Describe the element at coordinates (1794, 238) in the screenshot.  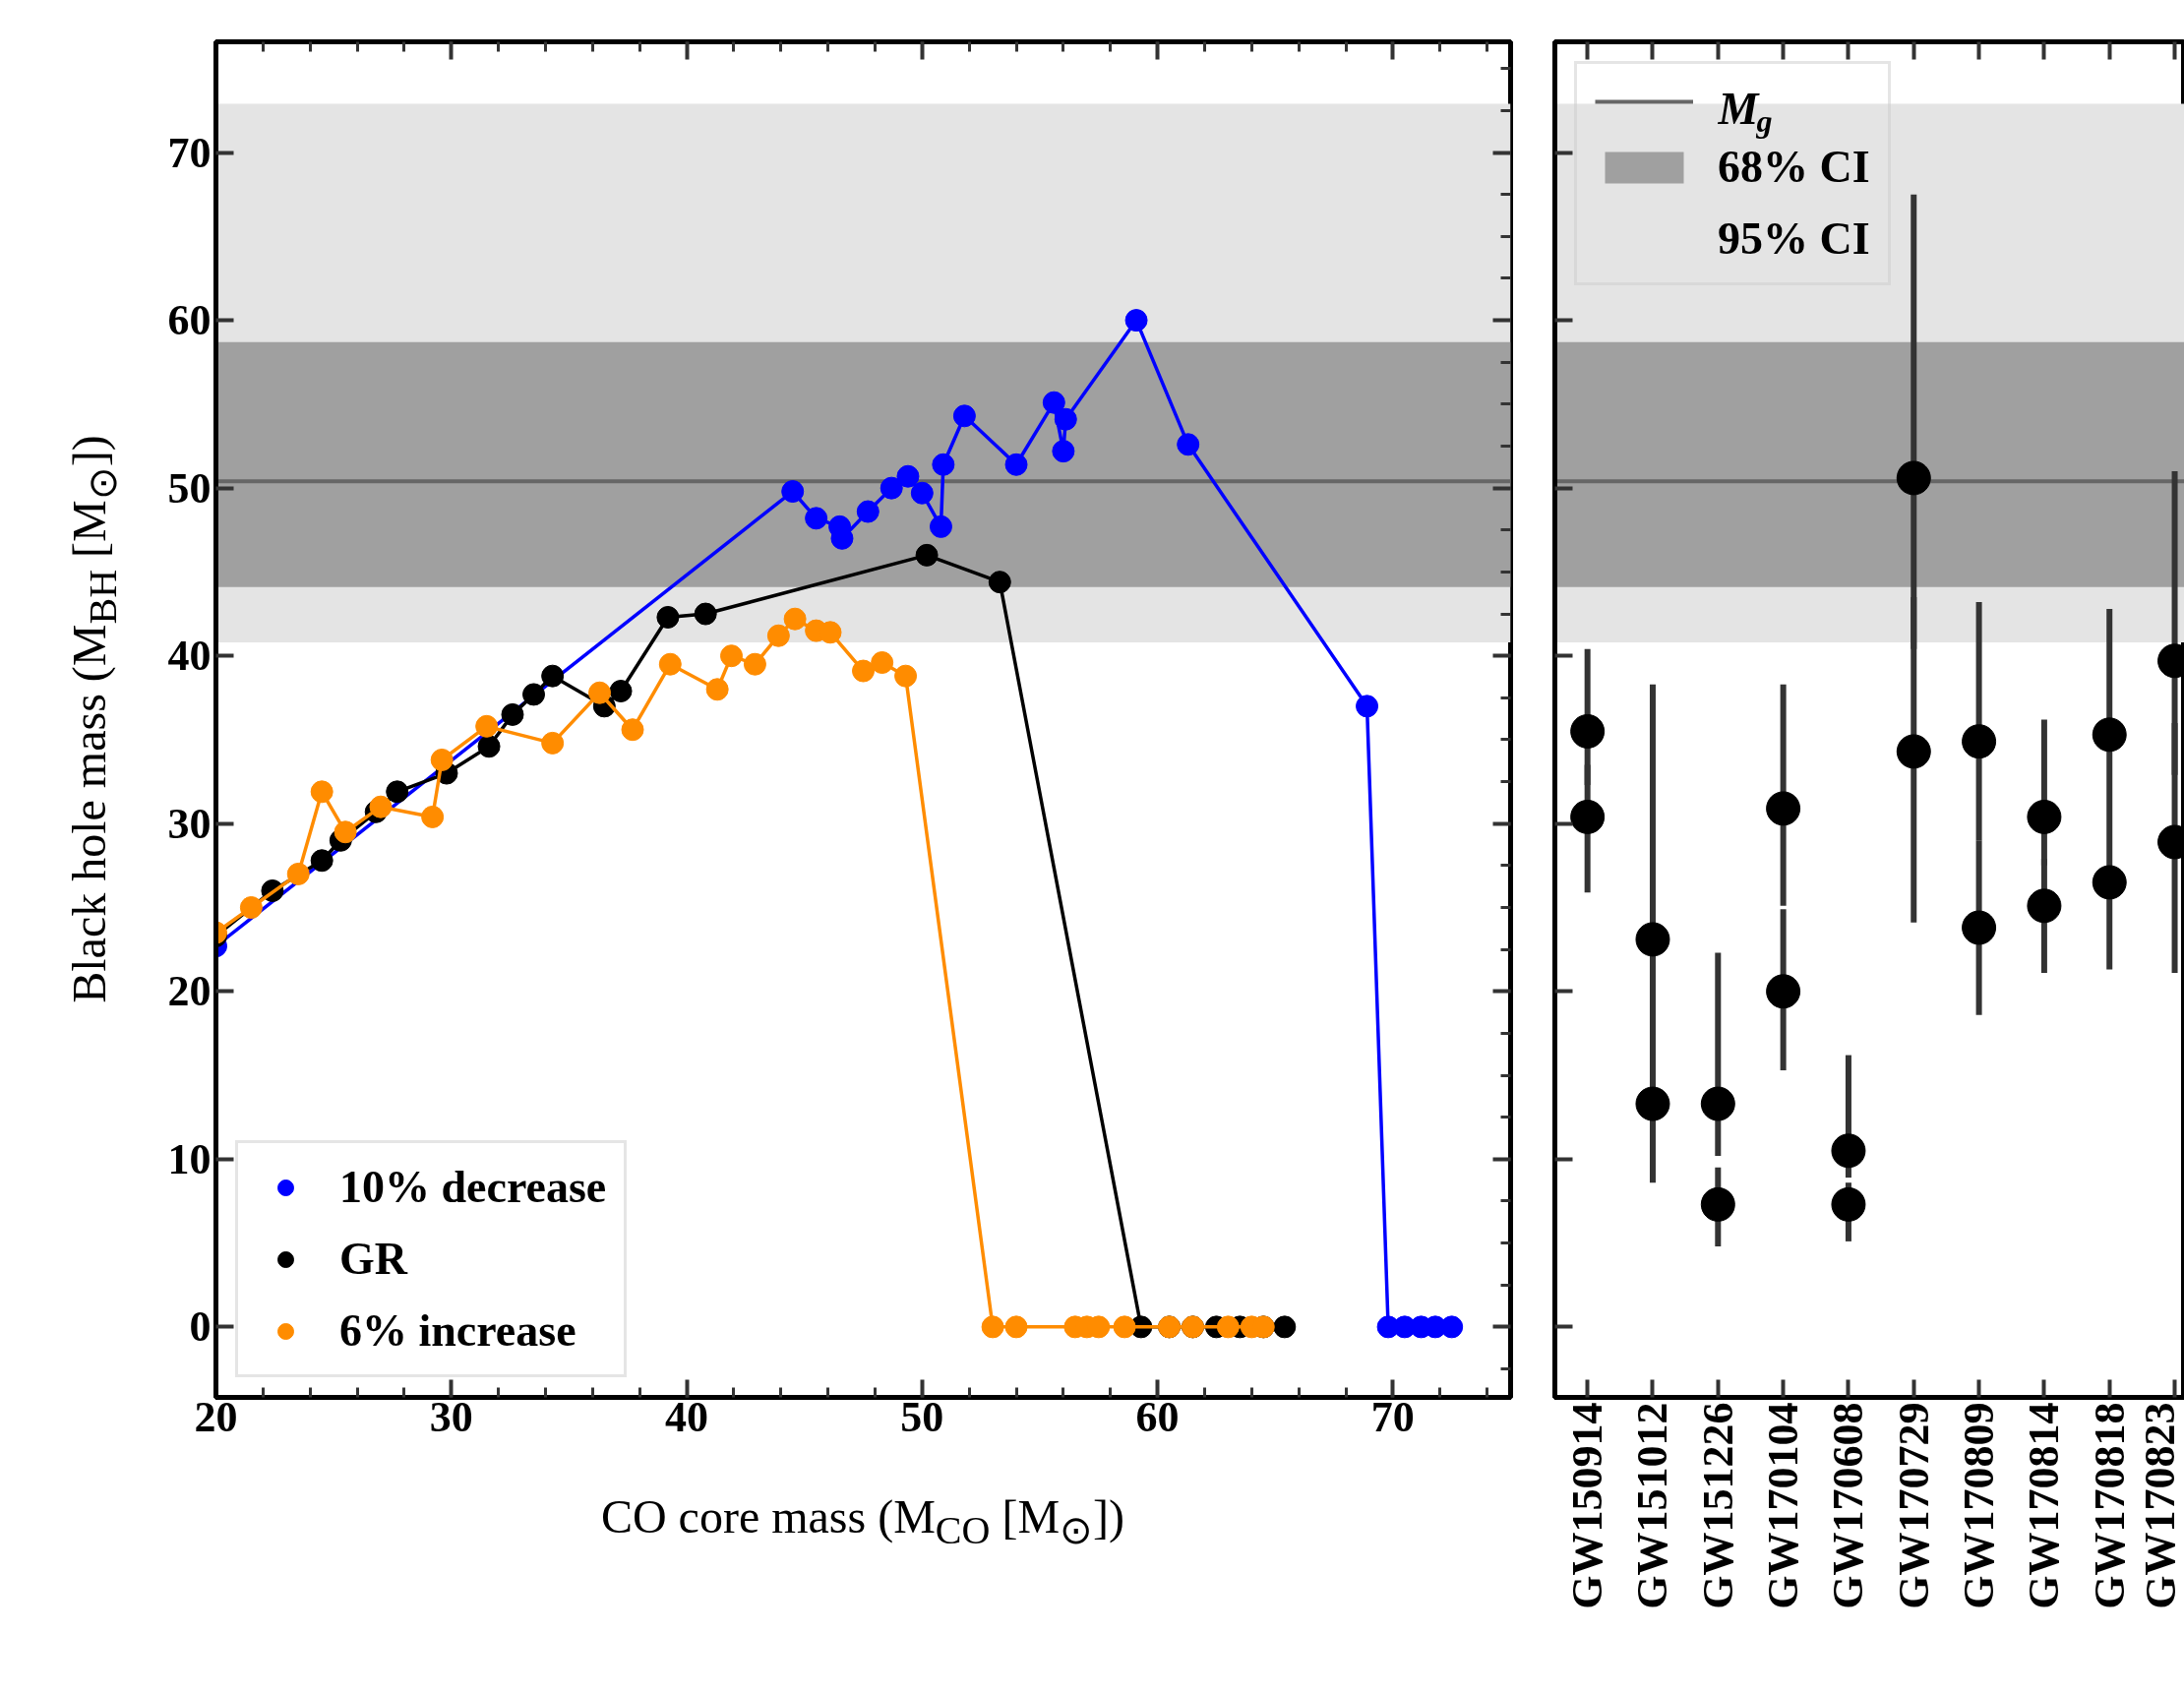
I see `band-label: 95% CI` at that location.